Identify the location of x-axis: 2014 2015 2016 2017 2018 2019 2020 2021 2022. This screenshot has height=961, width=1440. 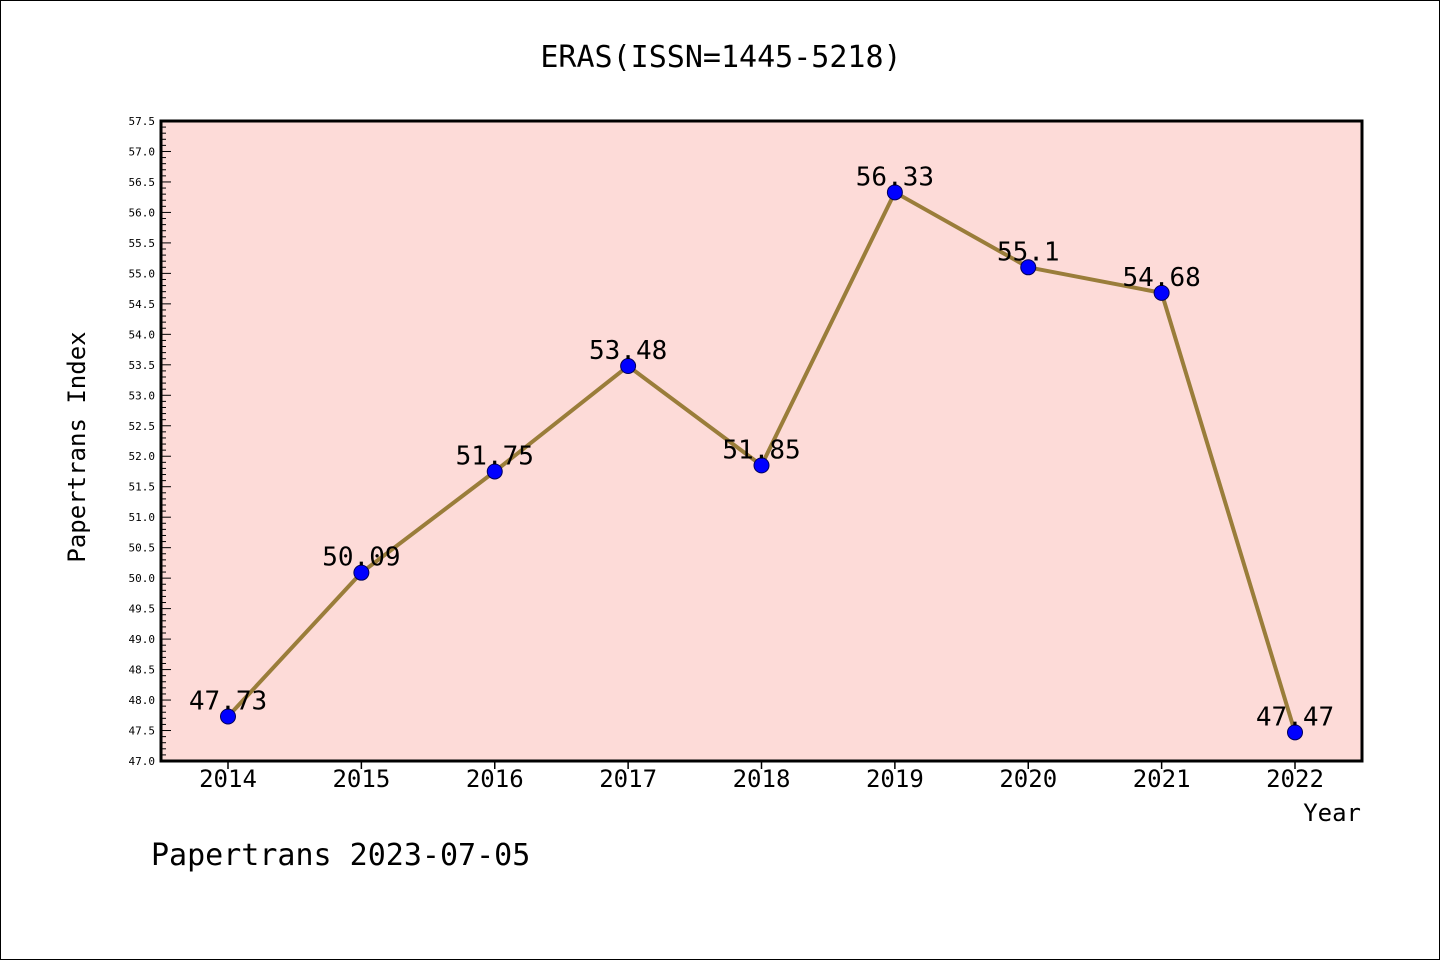
(761, 777).